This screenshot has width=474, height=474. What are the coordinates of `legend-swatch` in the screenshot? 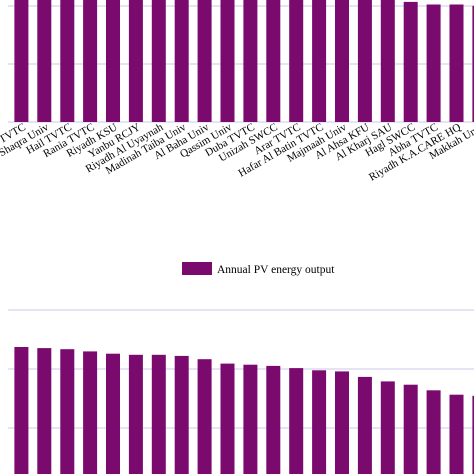 It's located at (197, 268).